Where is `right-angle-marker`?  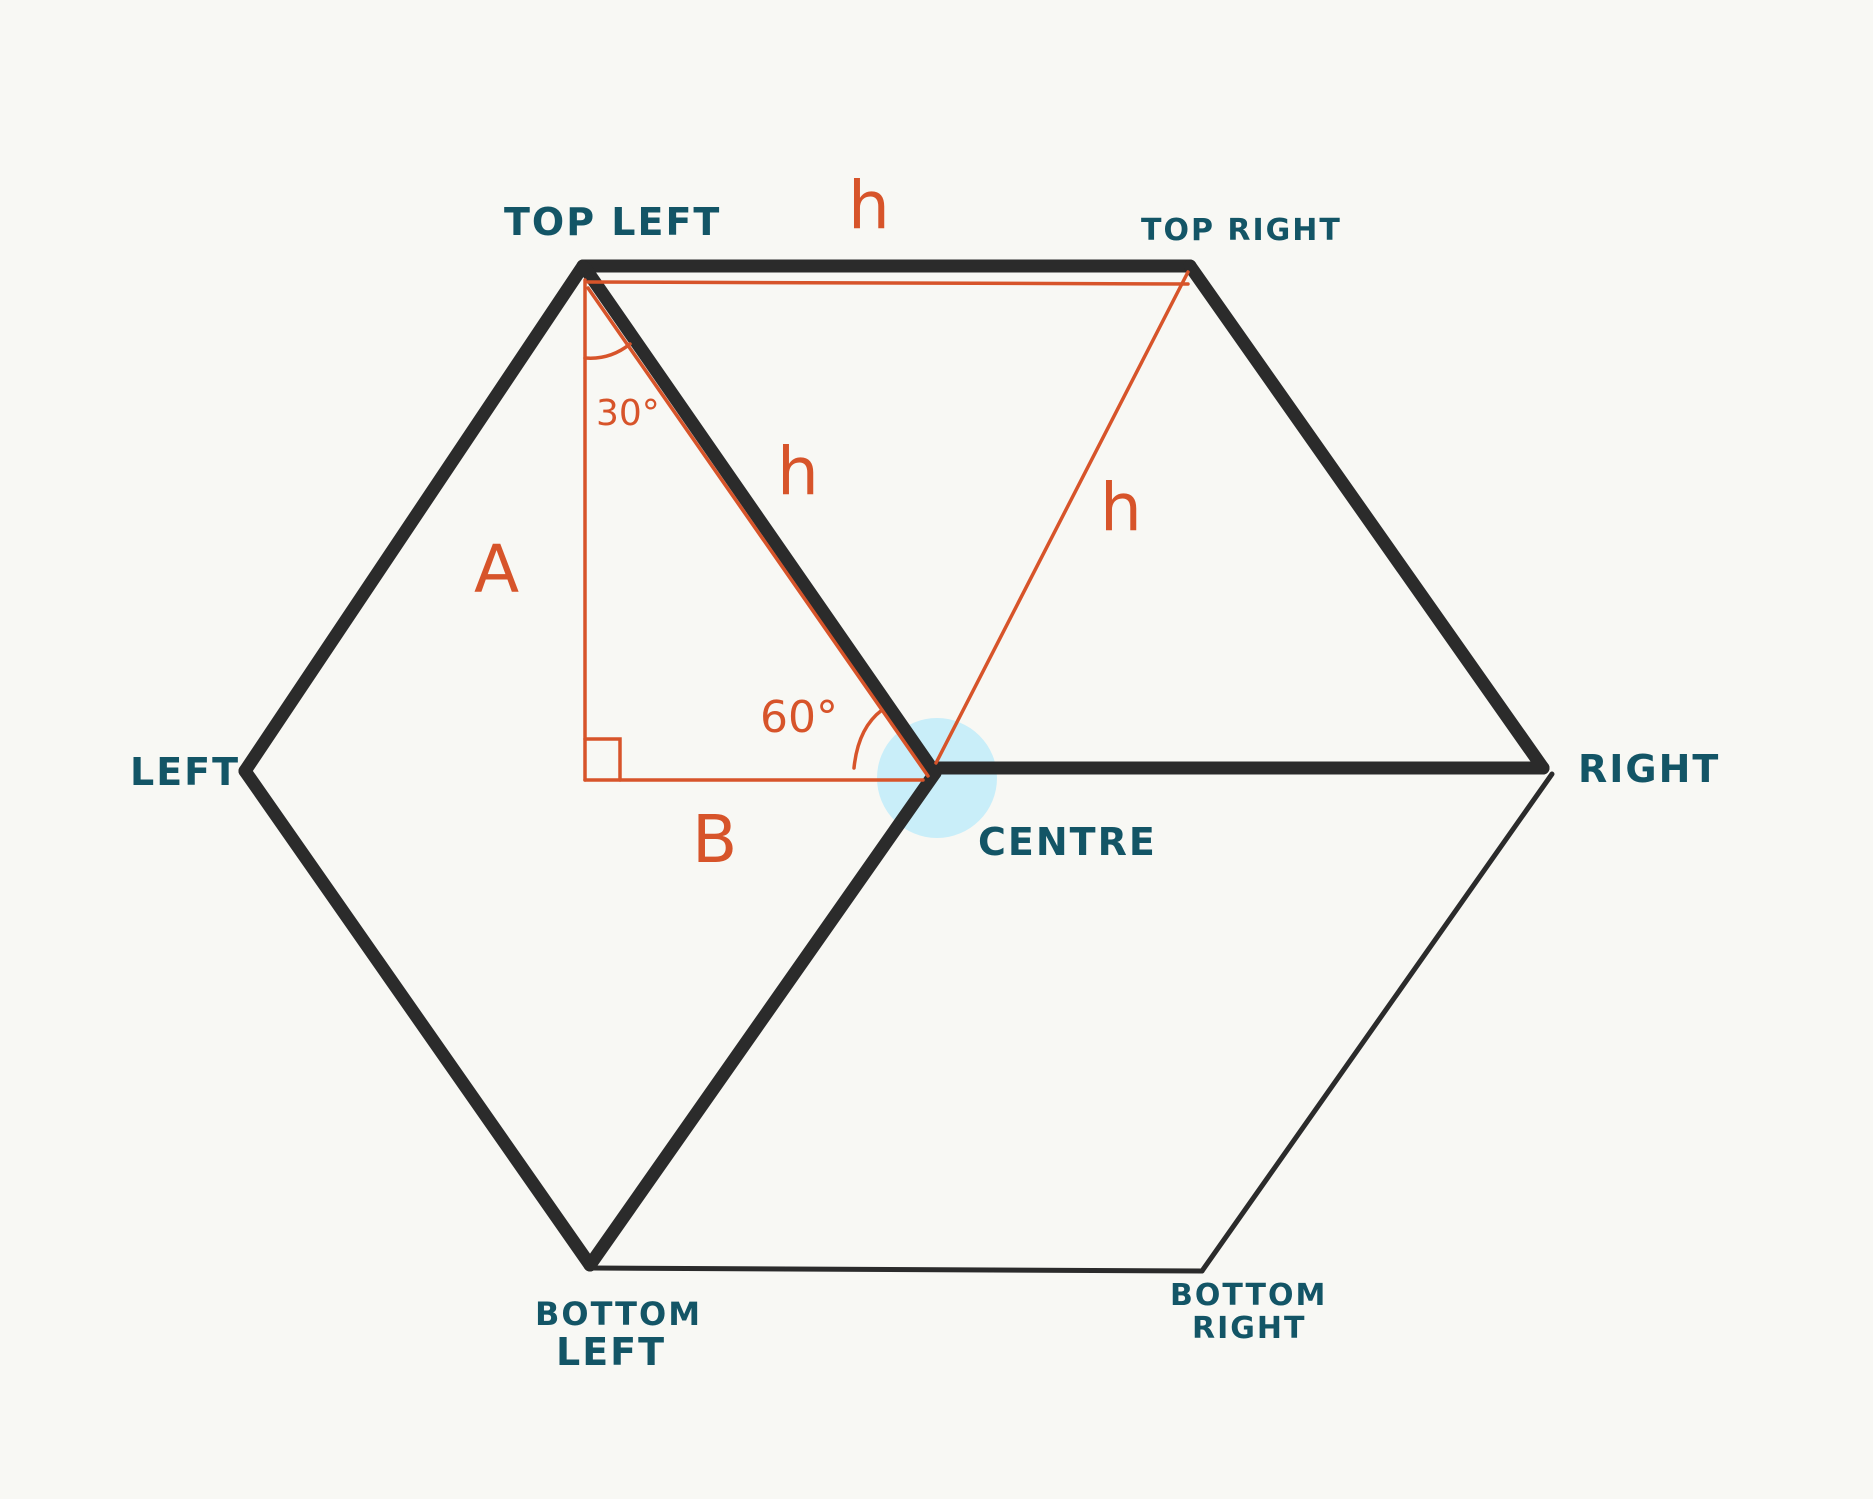 right-angle-marker is located at coordinates (602, 759).